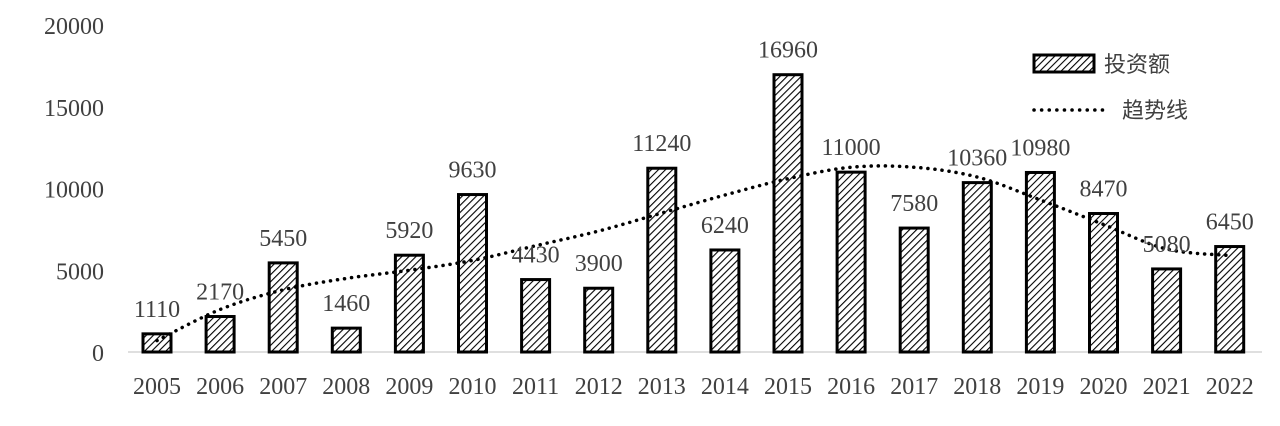  Describe the element at coordinates (473, 171) in the screenshot. I see `data-label: 9630` at that location.